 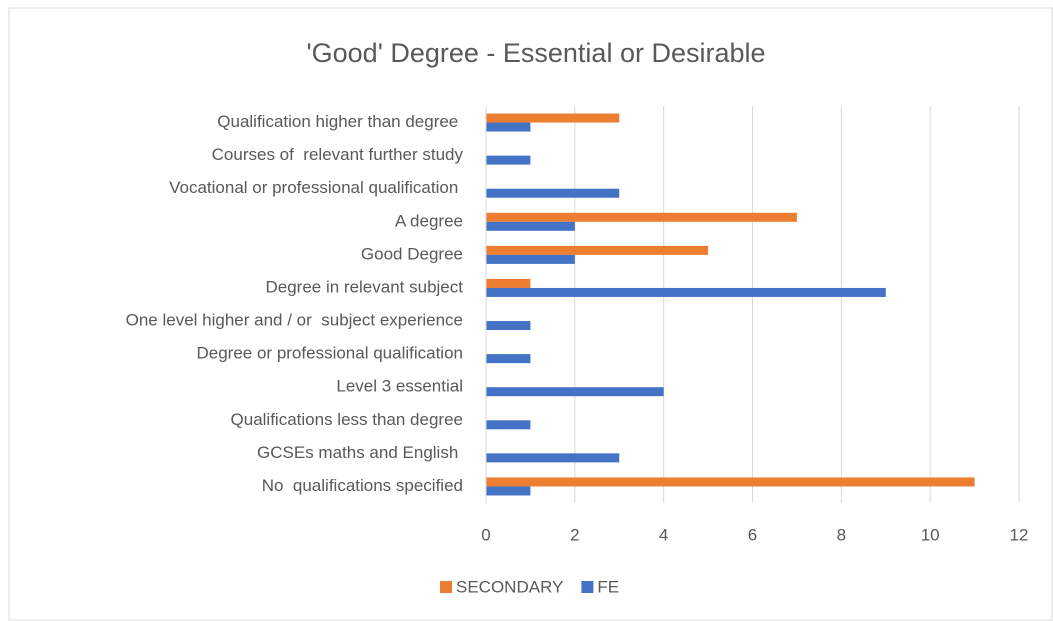 I want to click on chart-title: 'Good' Degree - Essential or Desirable, so click(x=535, y=53).